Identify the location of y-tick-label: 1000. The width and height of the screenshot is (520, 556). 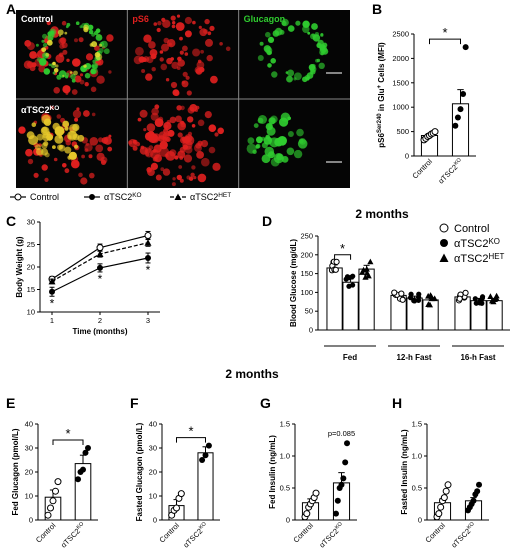
(400, 107).